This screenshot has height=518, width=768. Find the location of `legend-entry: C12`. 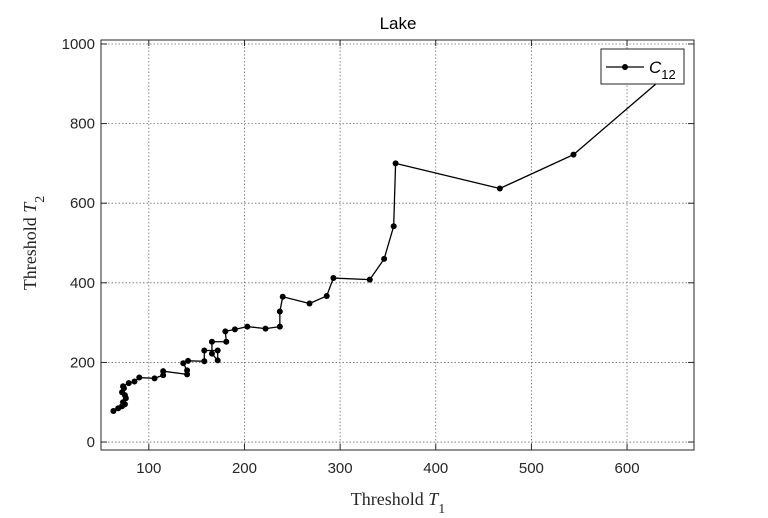

legend-entry: C12 is located at coordinates (662, 70).